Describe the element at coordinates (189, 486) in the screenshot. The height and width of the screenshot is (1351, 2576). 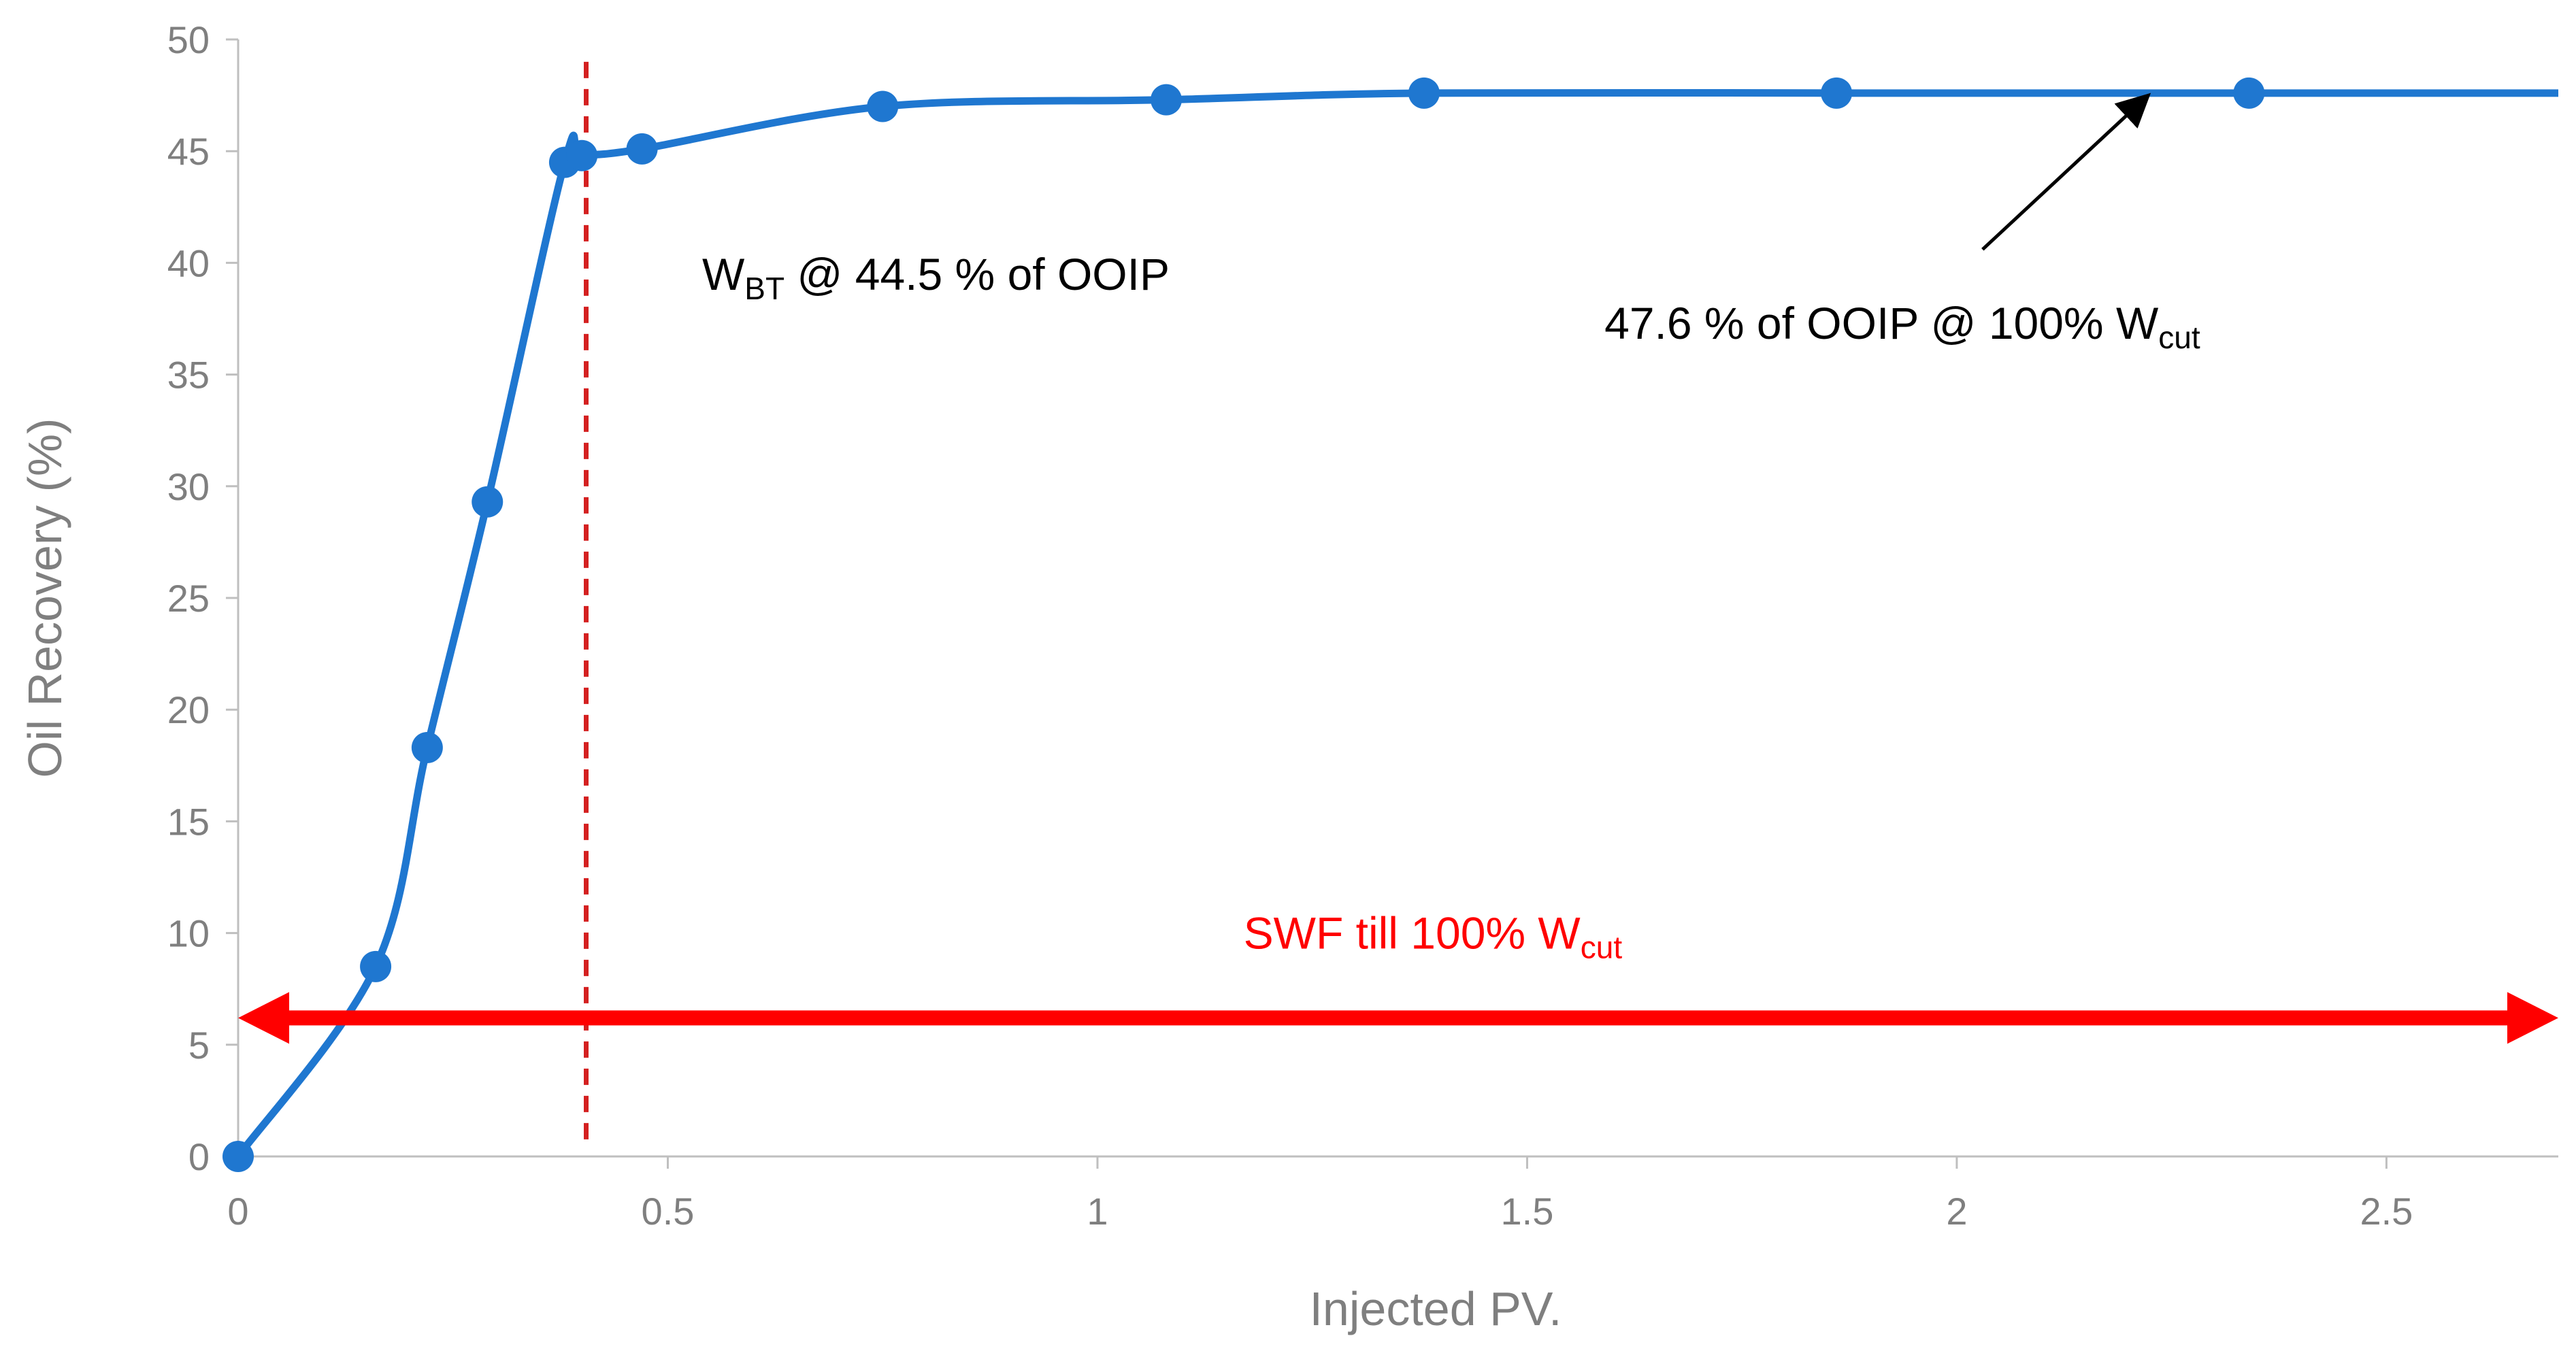
I see `y-tick-label: 30` at that location.